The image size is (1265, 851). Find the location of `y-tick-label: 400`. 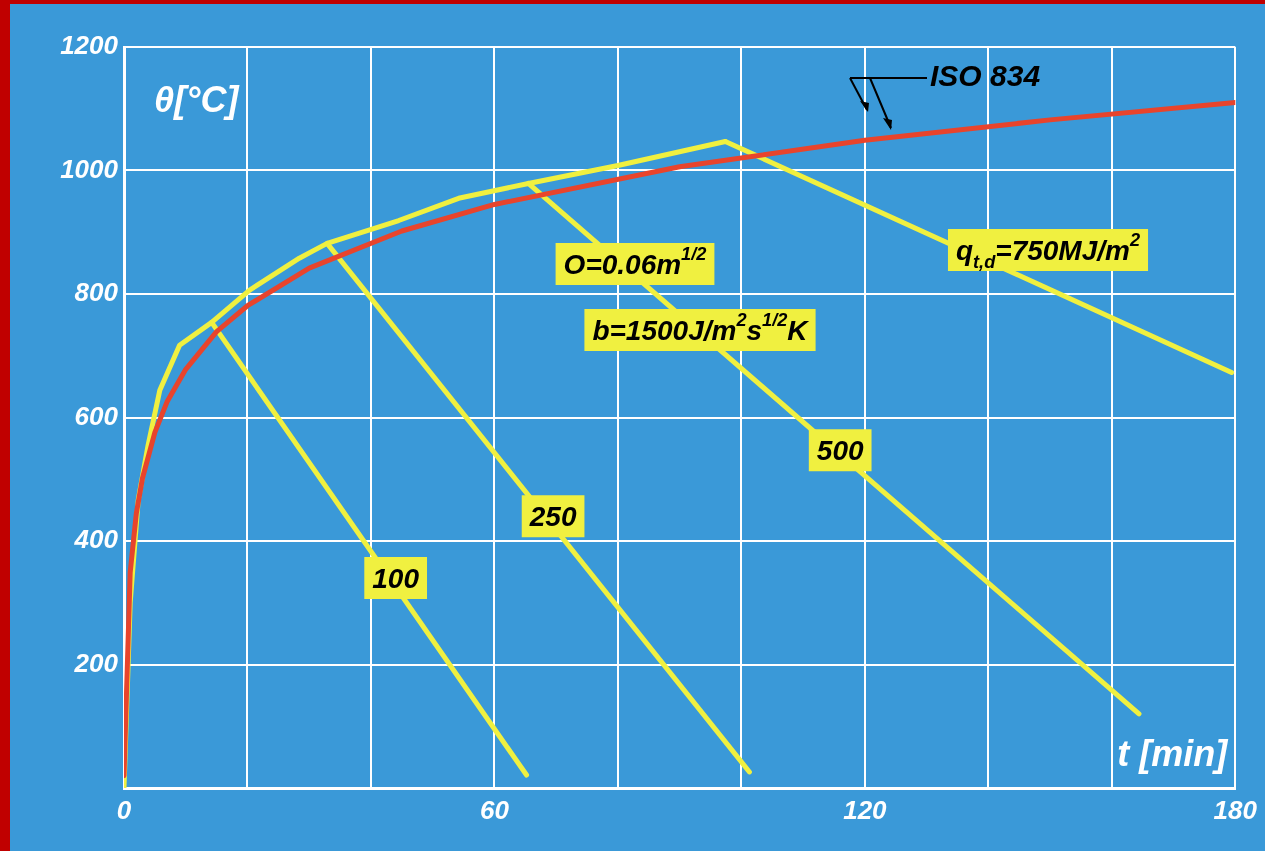

y-tick-label: 400 is located at coordinates (96, 539).